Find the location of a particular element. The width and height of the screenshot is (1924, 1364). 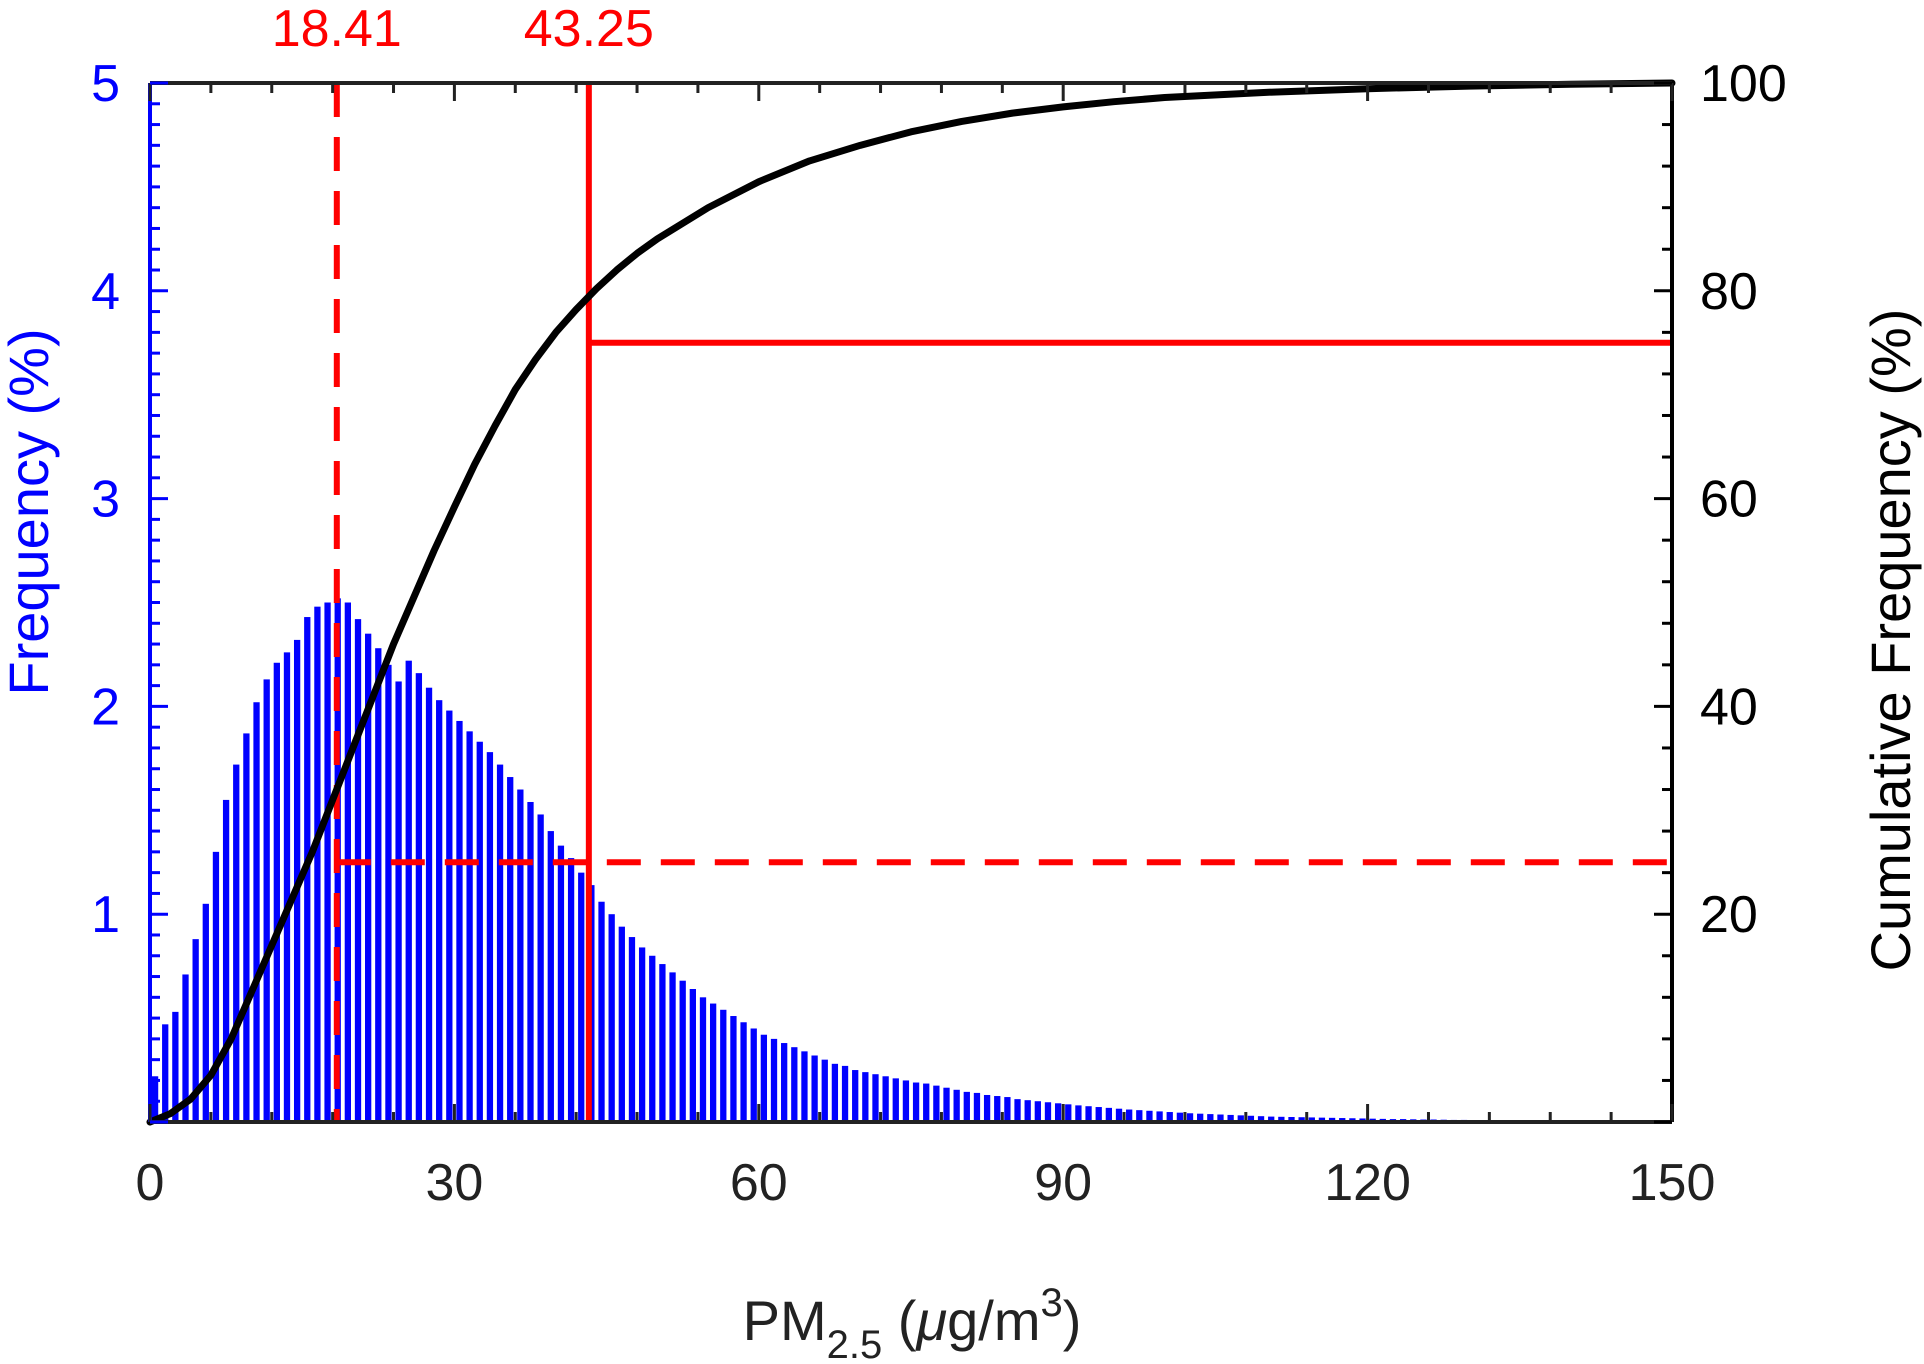

y-left-tick-label: 3 is located at coordinates (105, 500).